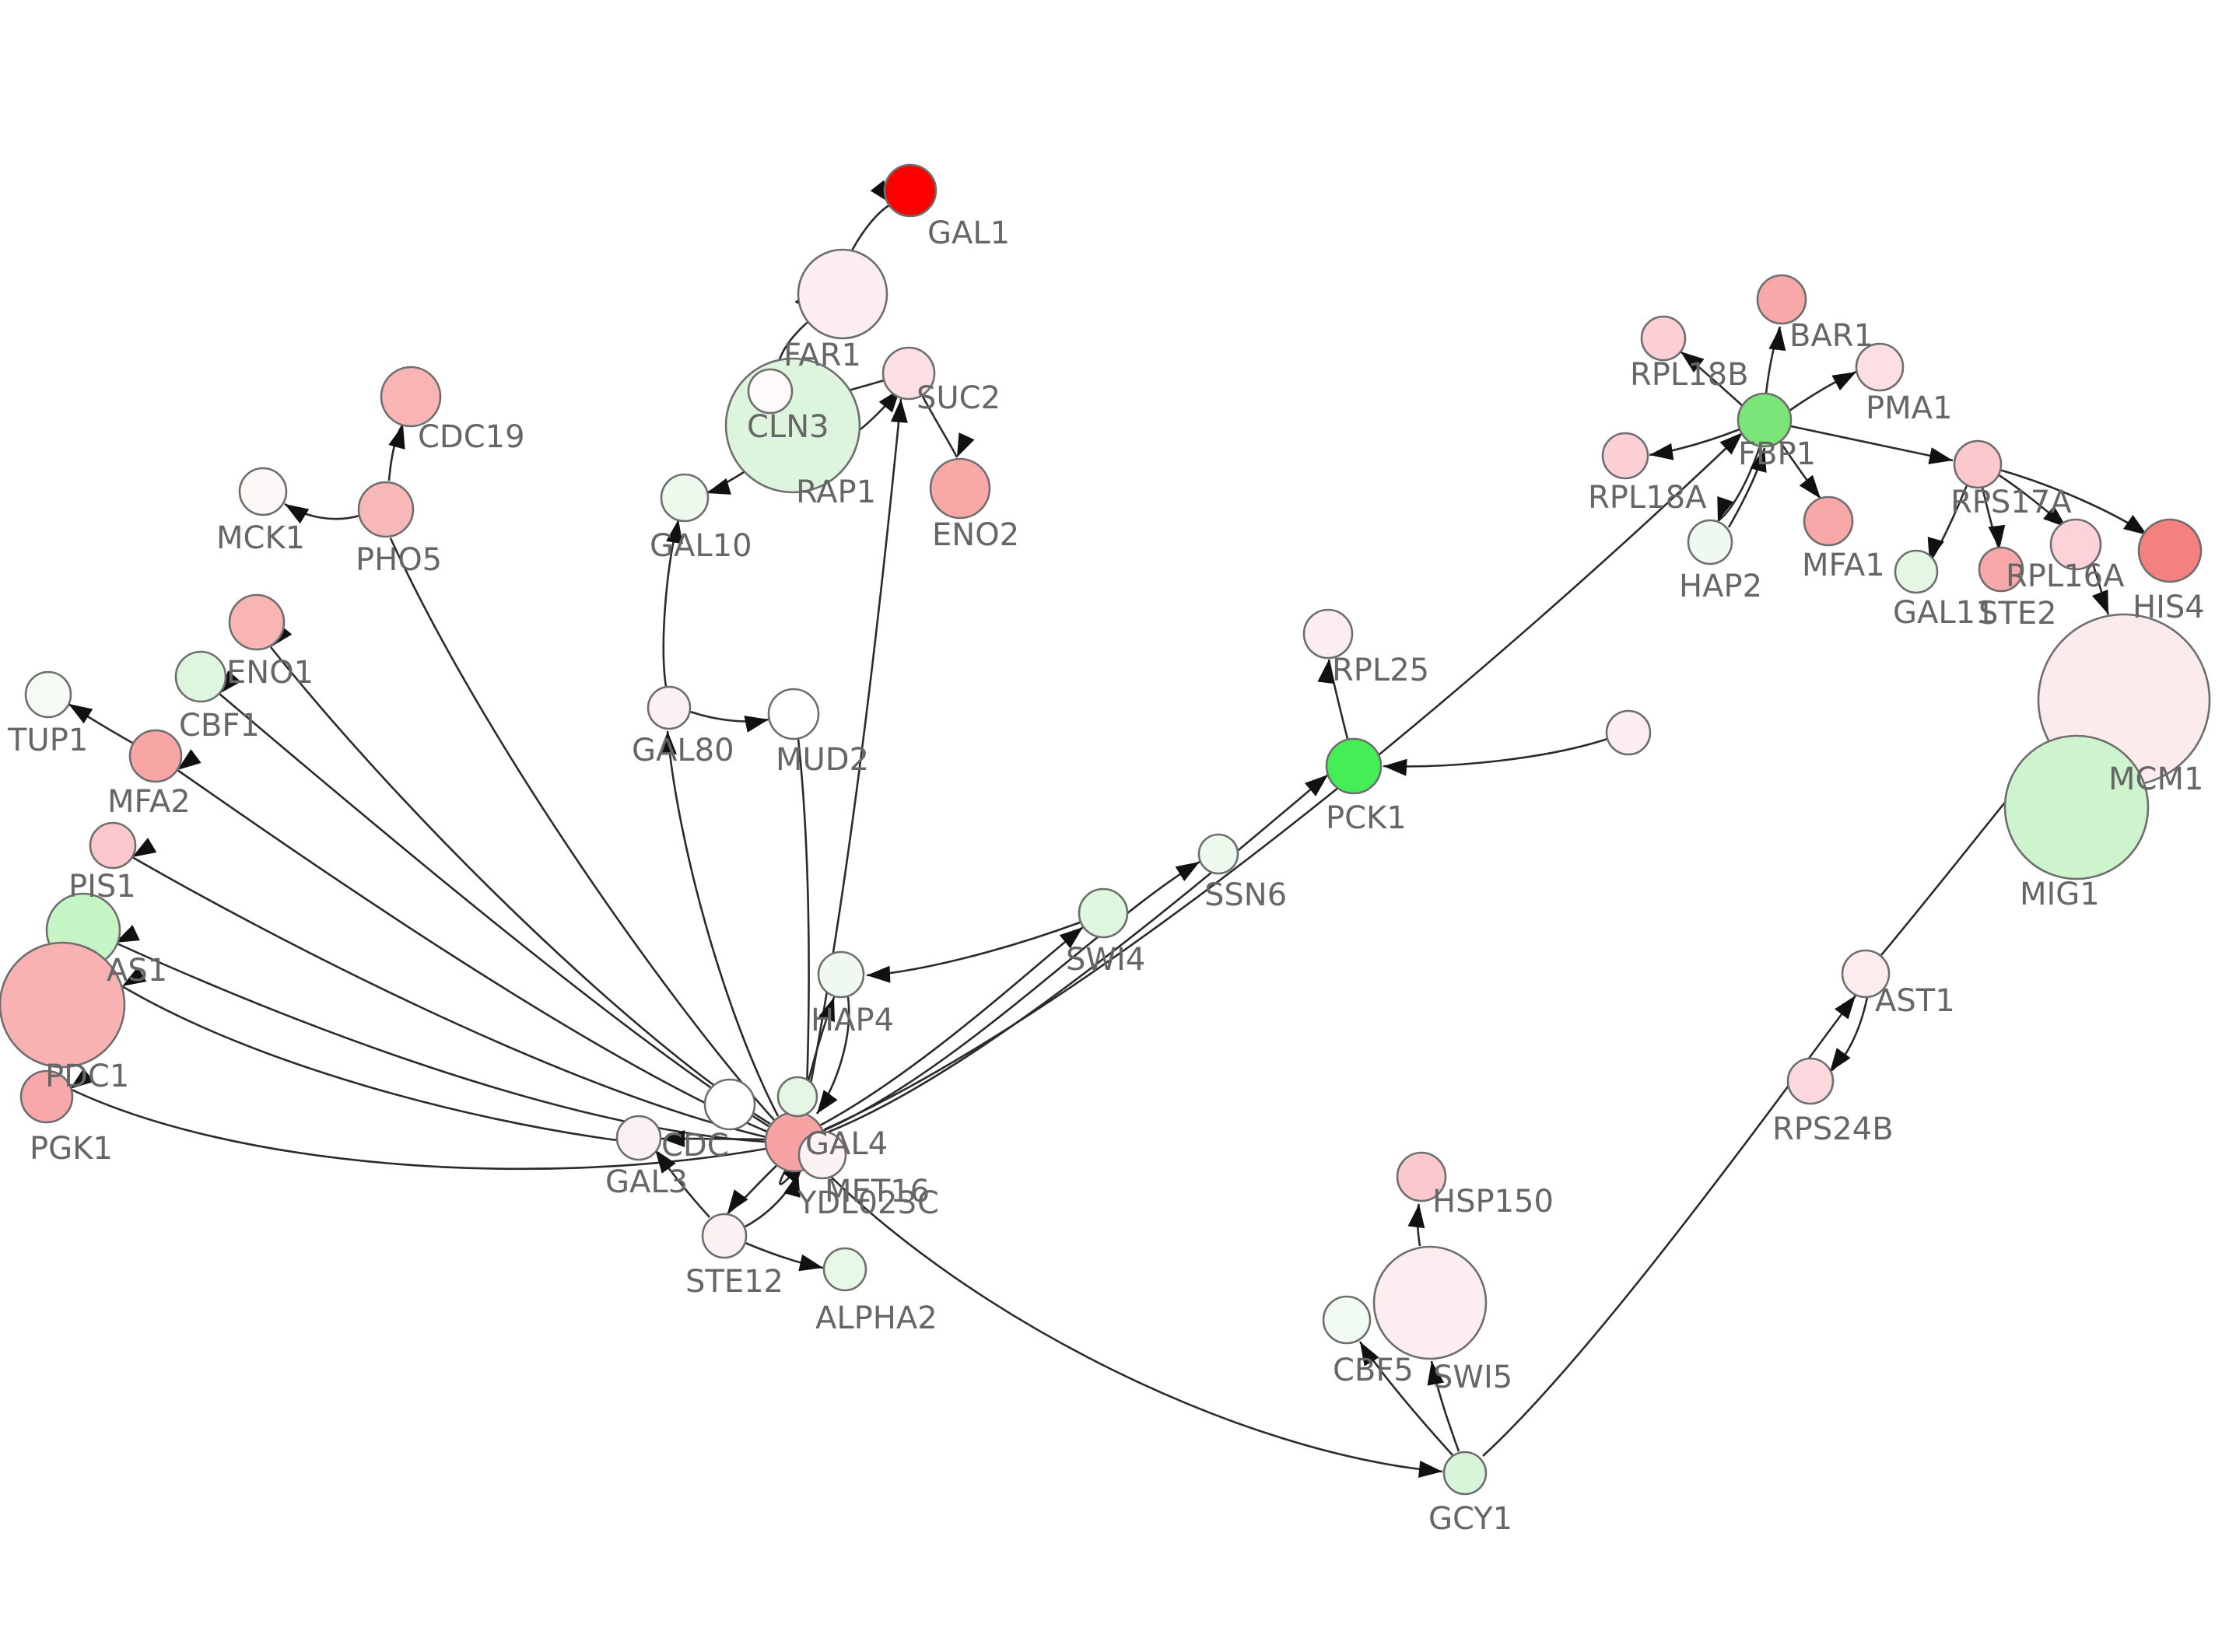 Image resolution: width=2222 pixels, height=1652 pixels. Describe the element at coordinates (2060, 895) in the screenshot. I see `node-label-MIG1: MIG1` at that location.